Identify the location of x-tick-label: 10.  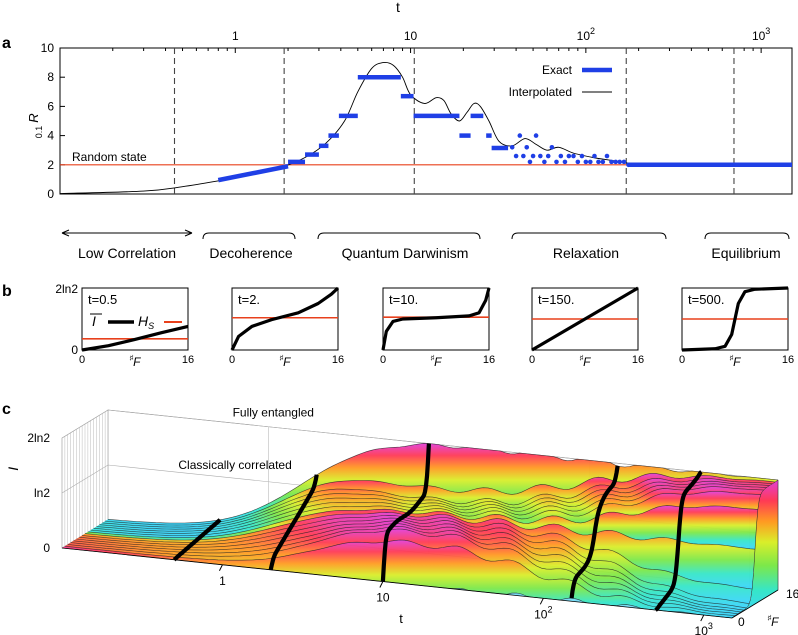
(383, 598).